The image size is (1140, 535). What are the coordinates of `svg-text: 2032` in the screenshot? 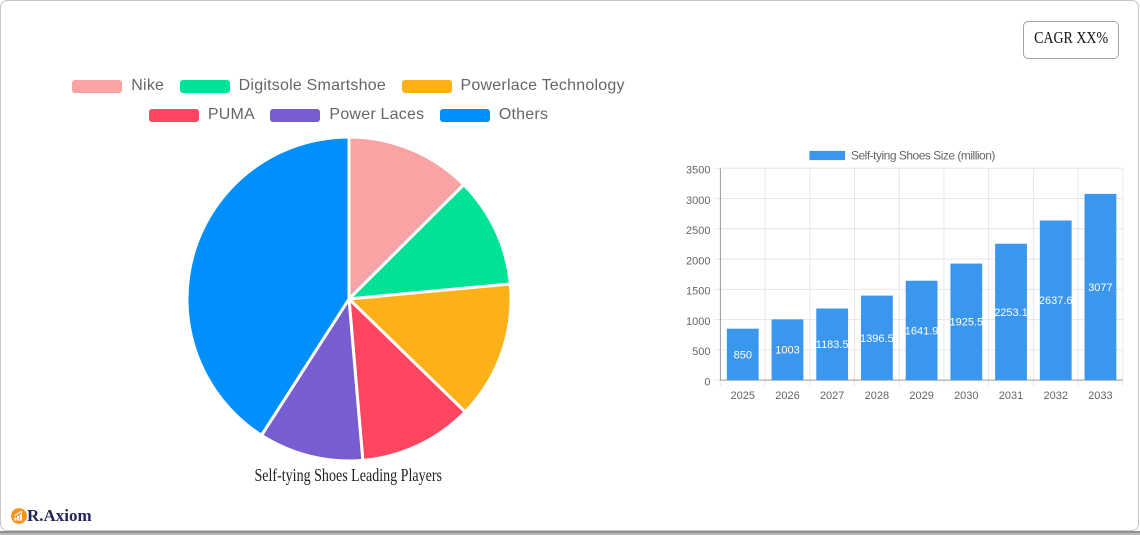 It's located at (1055, 396).